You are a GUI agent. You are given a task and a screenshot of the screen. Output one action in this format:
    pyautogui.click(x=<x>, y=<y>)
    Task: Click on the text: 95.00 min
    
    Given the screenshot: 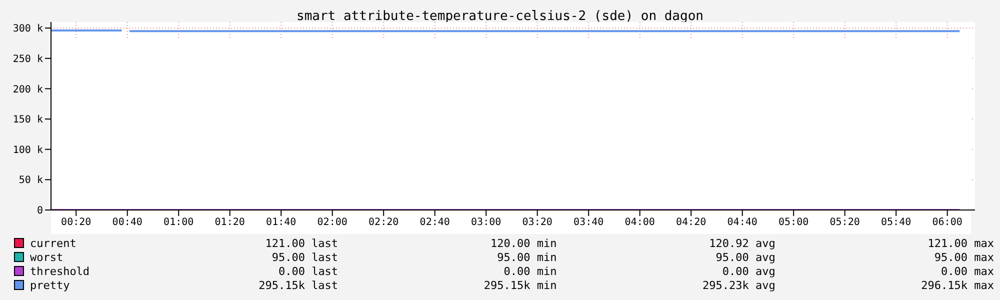 What is the action you would take?
    pyautogui.click(x=526, y=257)
    